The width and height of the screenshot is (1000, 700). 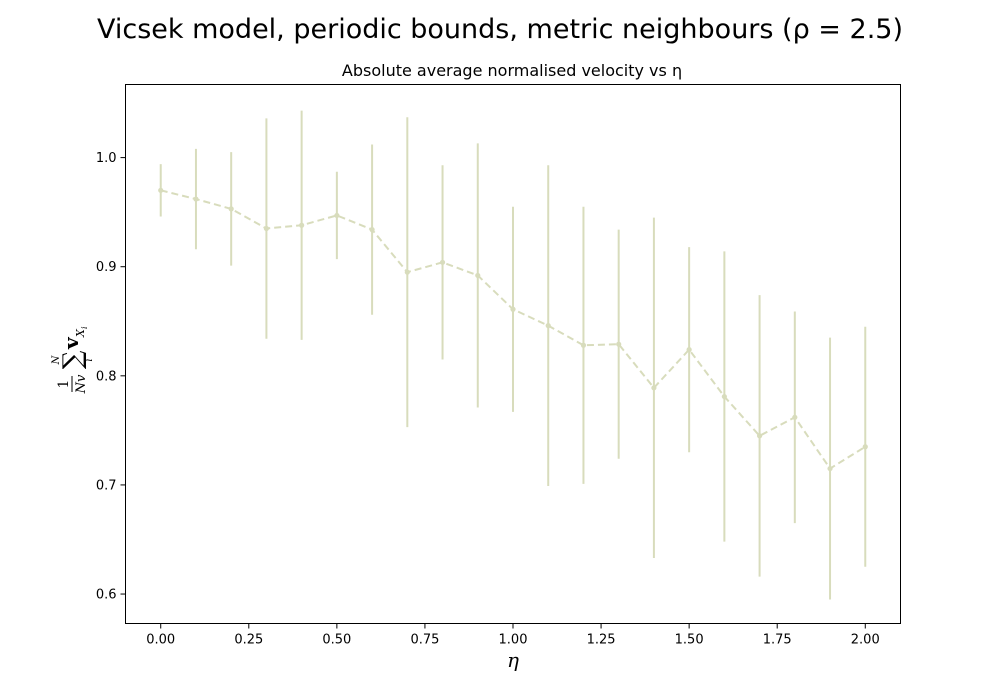 What do you see at coordinates (71, 343) in the screenshot?
I see `svg-text: v` at bounding box center [71, 343].